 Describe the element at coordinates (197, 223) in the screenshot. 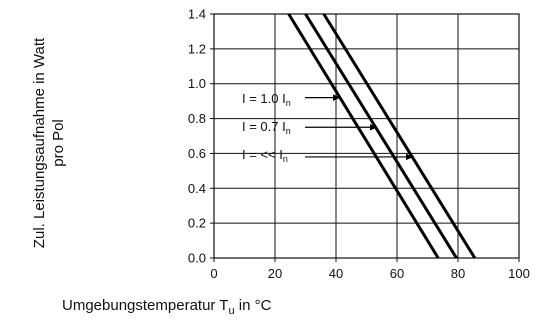

I see `y-tick-label: 0.2` at that location.